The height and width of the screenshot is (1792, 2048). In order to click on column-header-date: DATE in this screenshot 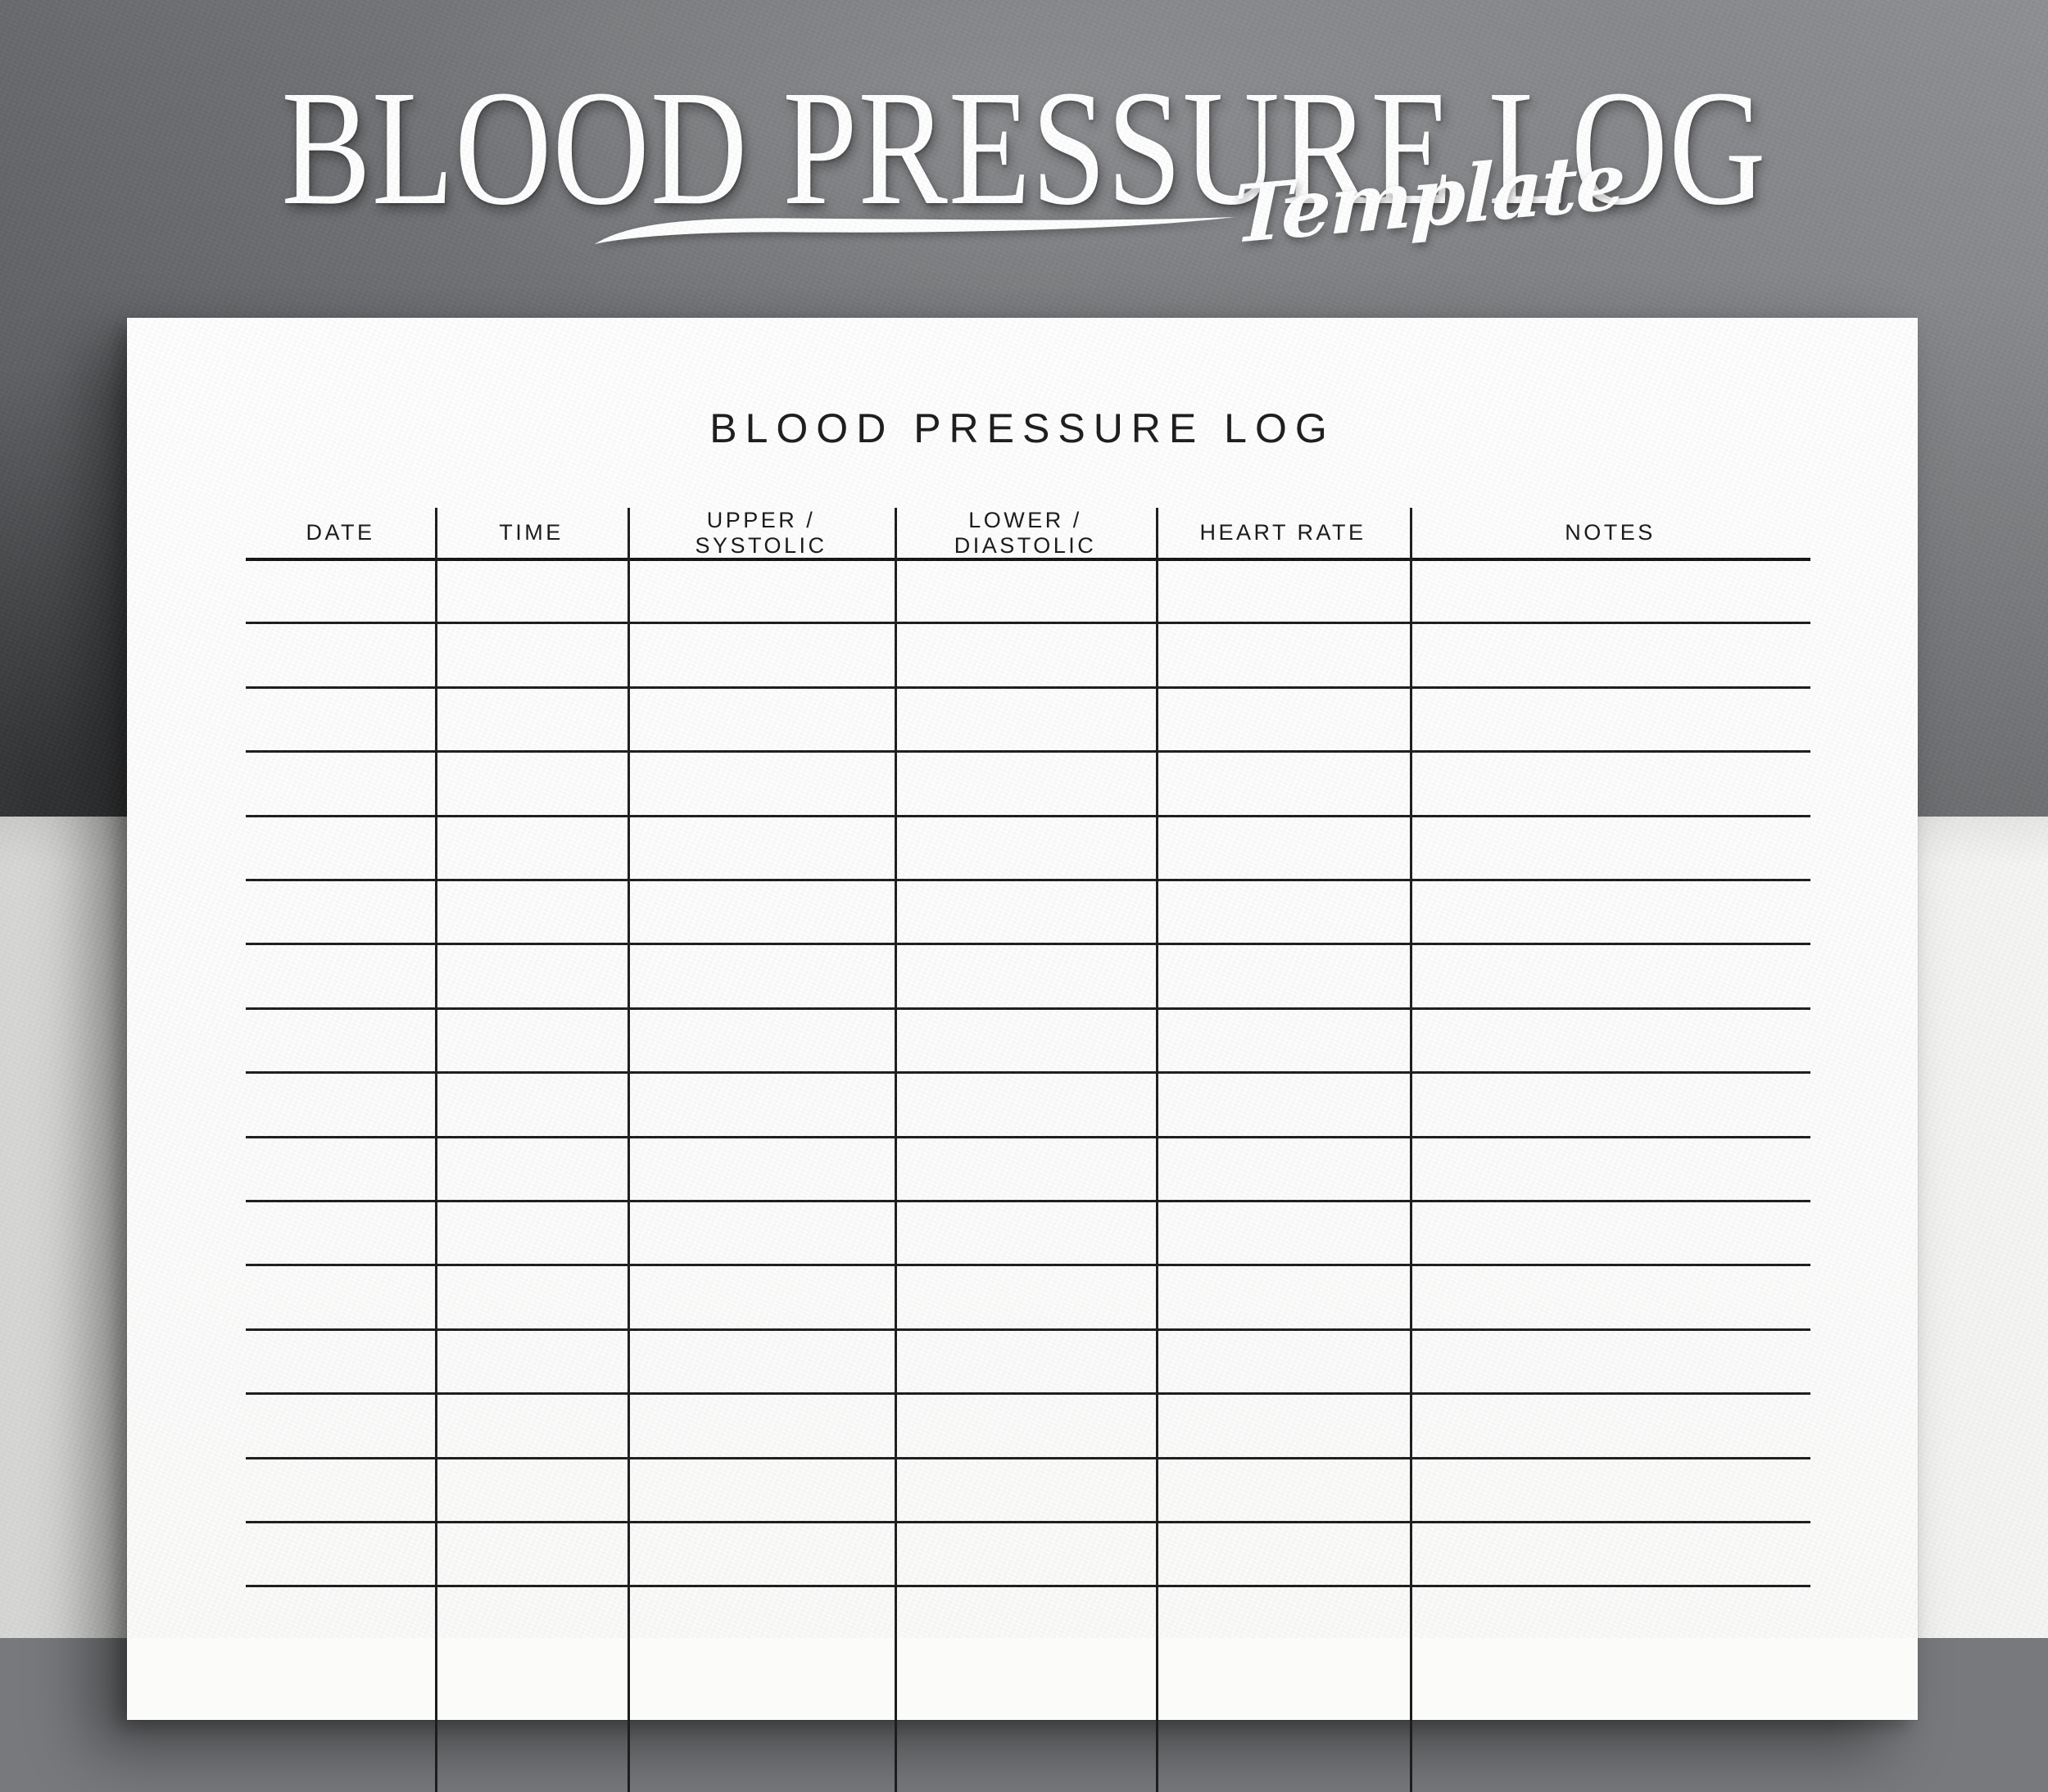, I will do `click(340, 532)`.